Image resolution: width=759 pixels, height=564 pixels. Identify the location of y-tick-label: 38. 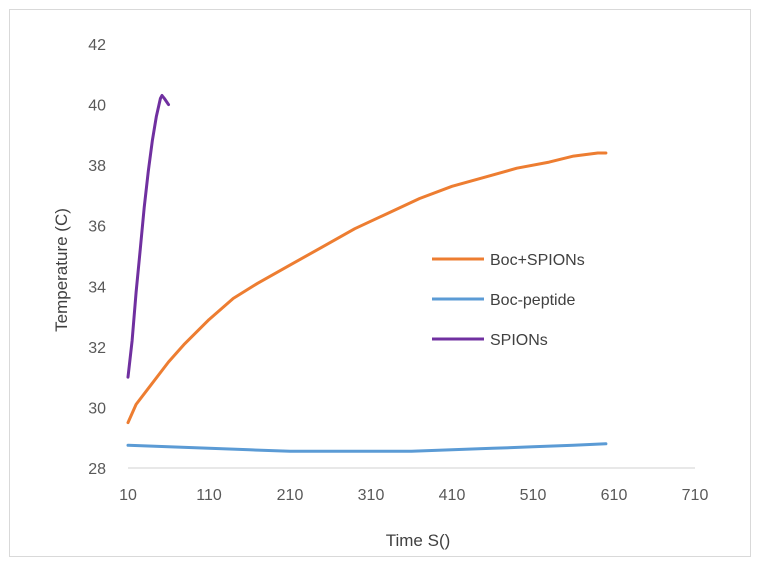
(97, 166).